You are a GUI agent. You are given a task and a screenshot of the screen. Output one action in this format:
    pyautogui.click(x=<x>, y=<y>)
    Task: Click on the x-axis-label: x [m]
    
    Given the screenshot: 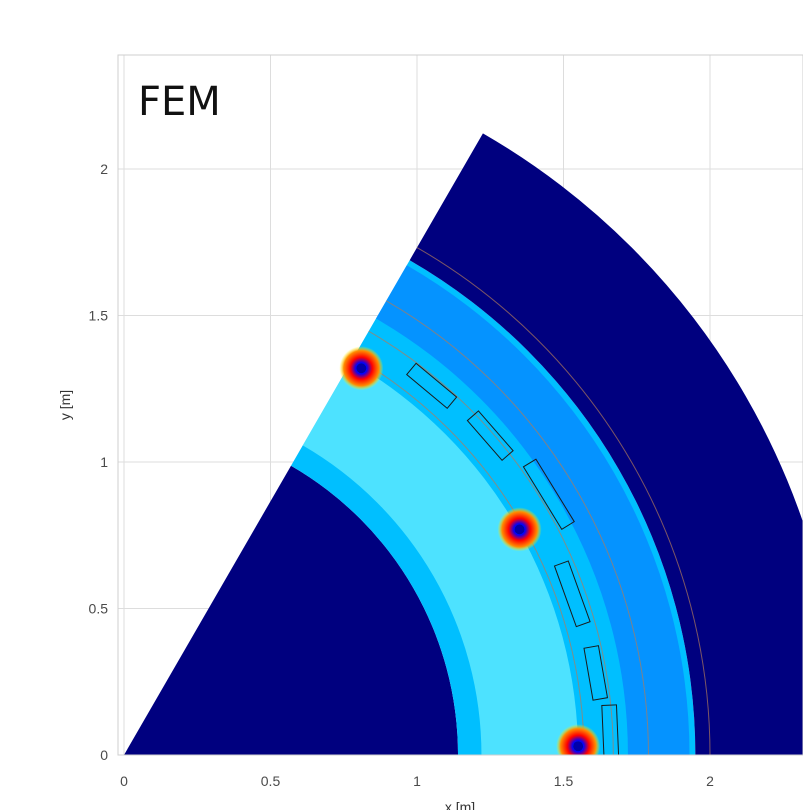 What is the action you would take?
    pyautogui.click(x=460, y=804)
    